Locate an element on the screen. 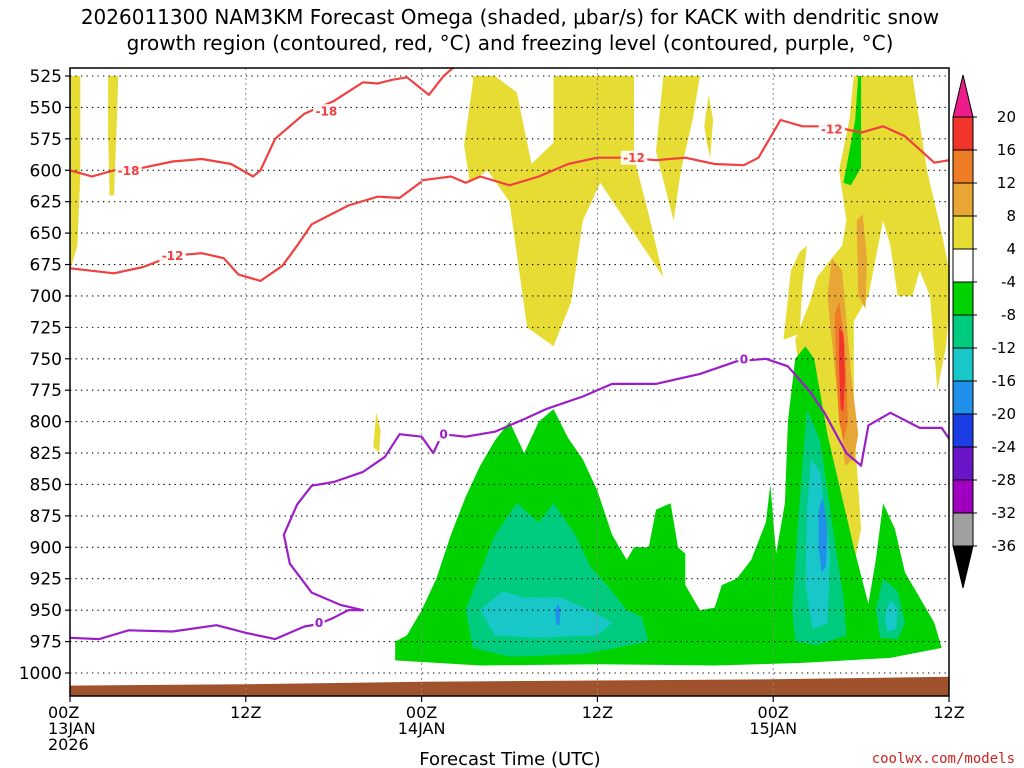  freezing-level-0-label-0: 0 is located at coordinates (319, 623).